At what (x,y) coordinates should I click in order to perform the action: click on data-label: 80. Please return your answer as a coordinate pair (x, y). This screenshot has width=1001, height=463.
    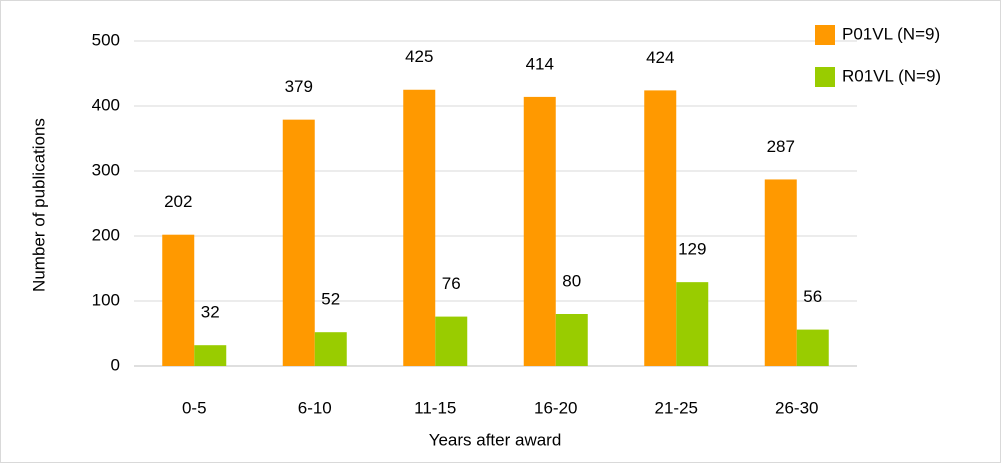
    Looking at the image, I should click on (571, 280).